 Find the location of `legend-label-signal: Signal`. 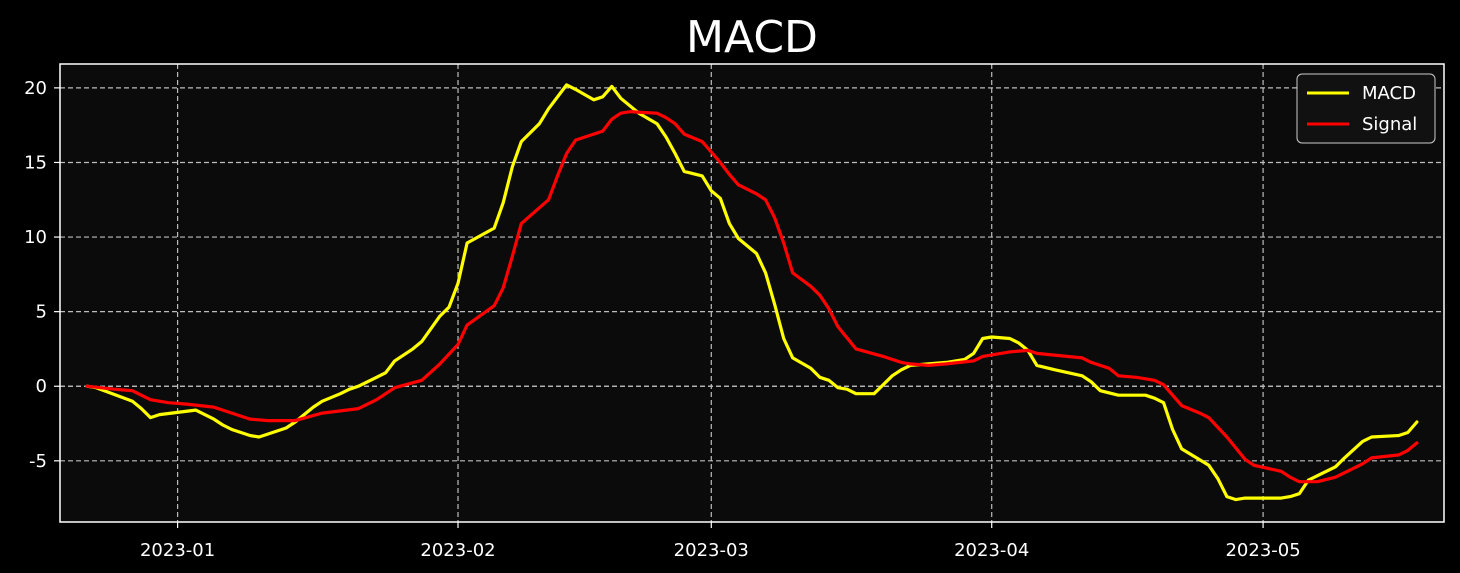

legend-label-signal: Signal is located at coordinates (1389, 124).